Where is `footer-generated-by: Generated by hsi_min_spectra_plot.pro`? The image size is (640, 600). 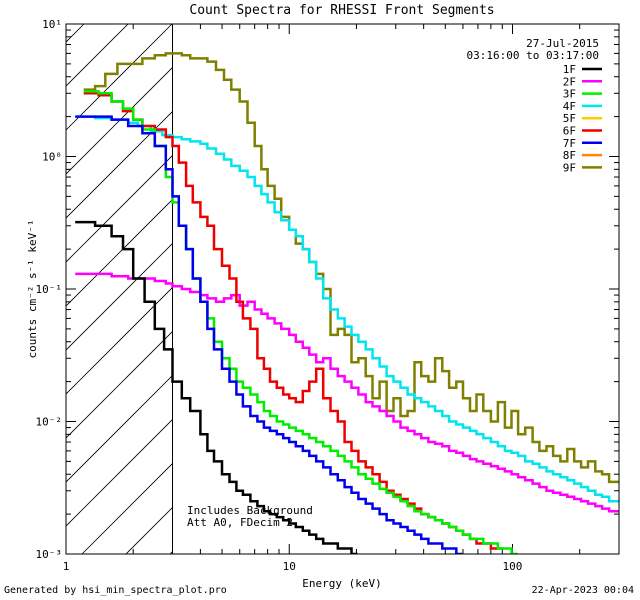
footer-generated-by: Generated by hsi_min_spectra_plot.pro is located at coordinates (115, 590).